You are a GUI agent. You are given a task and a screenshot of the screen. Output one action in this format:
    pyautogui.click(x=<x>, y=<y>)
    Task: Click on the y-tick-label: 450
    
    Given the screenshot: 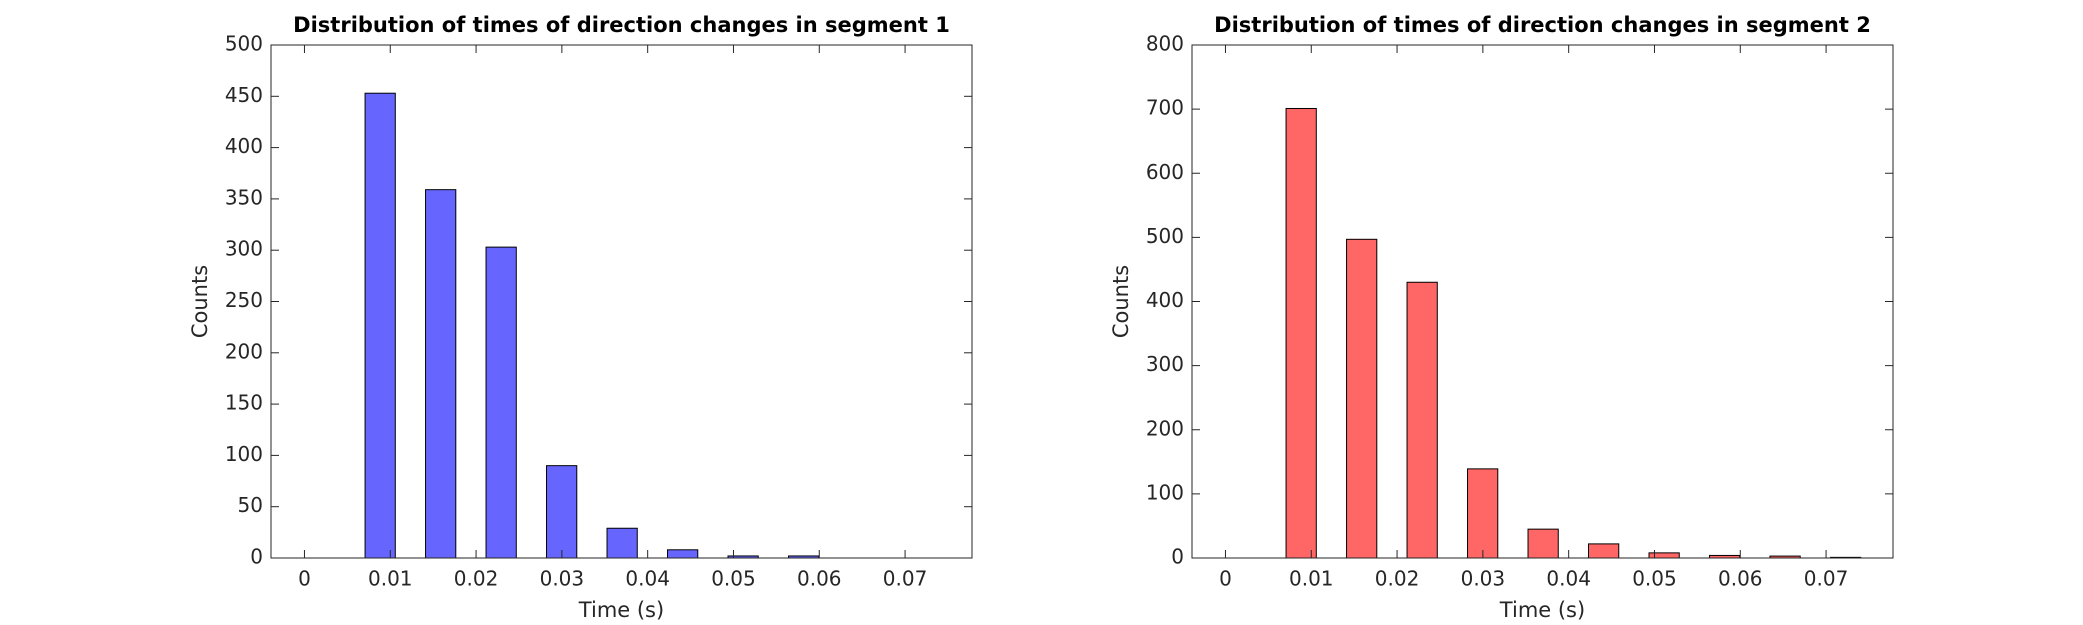 What is the action you would take?
    pyautogui.click(x=244, y=95)
    